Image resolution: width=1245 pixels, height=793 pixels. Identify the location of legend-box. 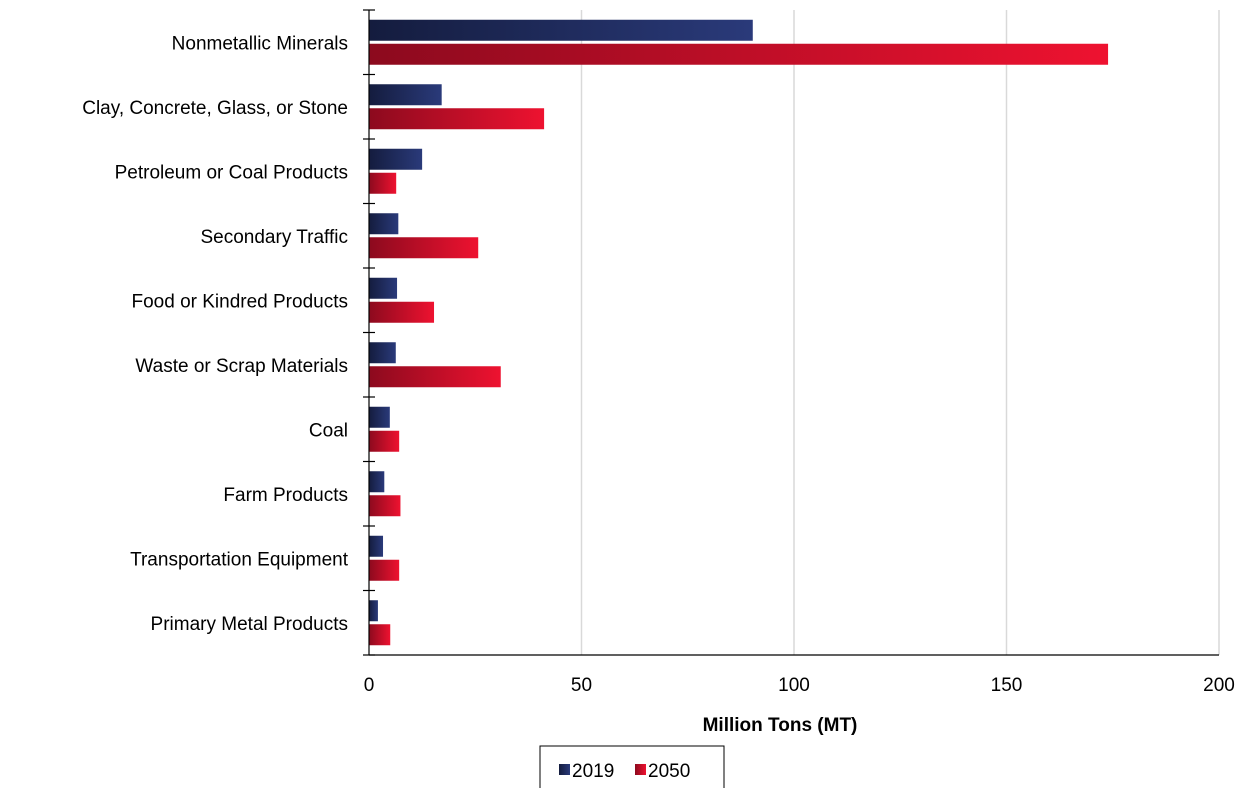
(632, 768).